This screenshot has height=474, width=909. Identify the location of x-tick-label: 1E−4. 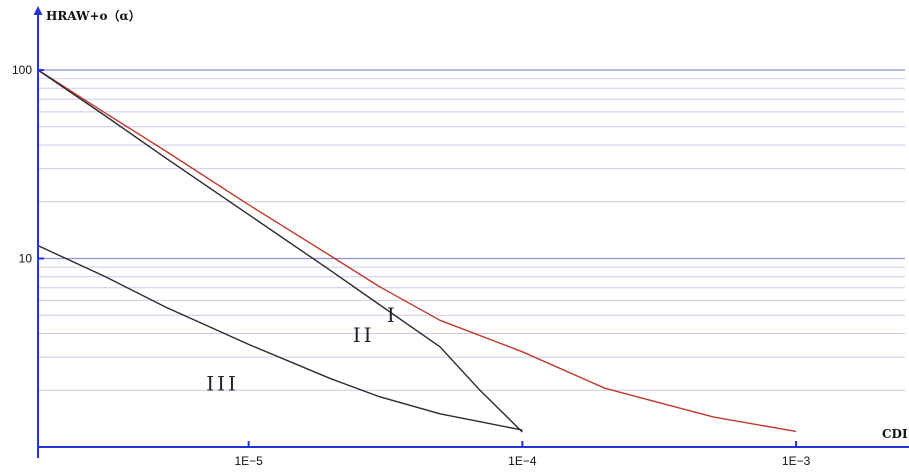
(522, 461).